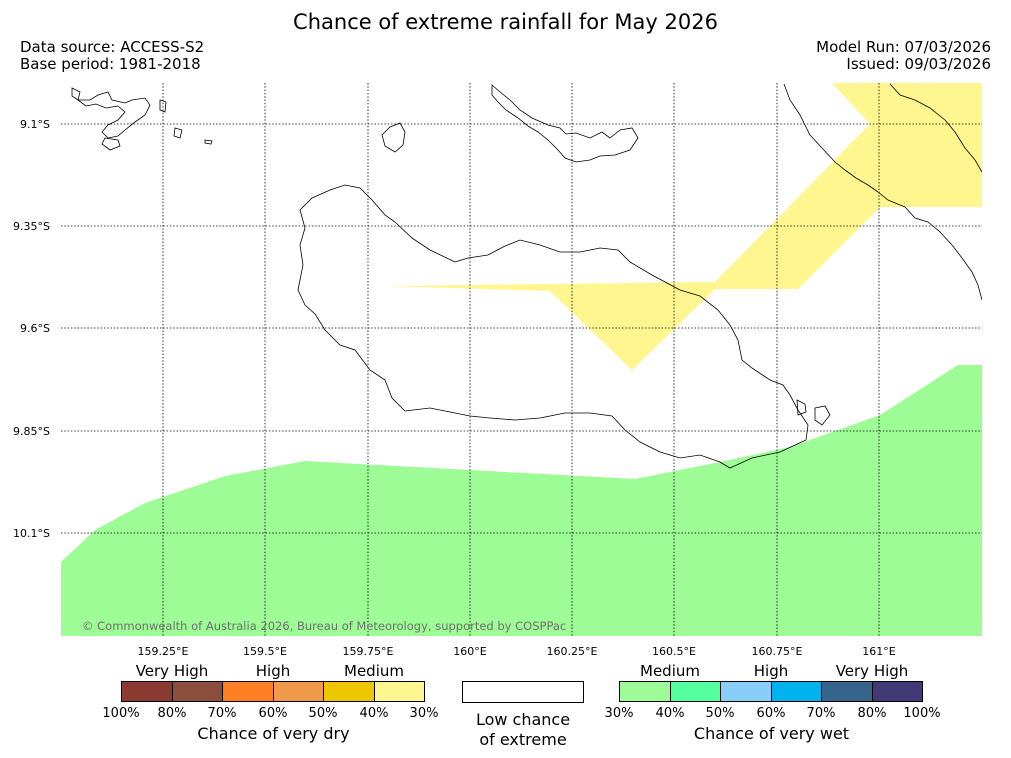 Image resolution: width=1011 pixels, height=758 pixels. I want to click on wet-tick-2: 50%, so click(720, 713).